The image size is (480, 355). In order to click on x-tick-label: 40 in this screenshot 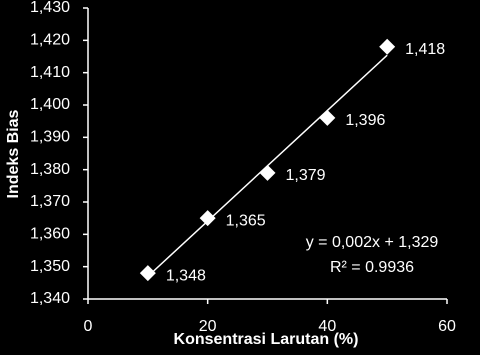, I will do `click(327, 326)`.